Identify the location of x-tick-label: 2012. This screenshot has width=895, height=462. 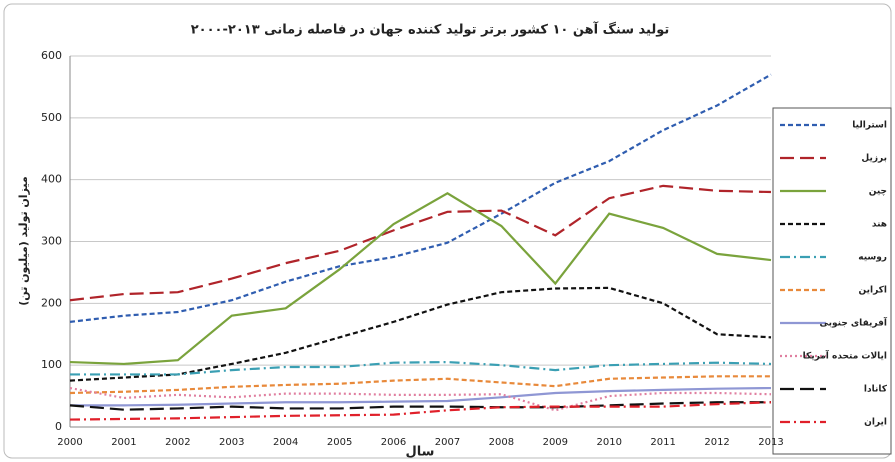
(716, 442).